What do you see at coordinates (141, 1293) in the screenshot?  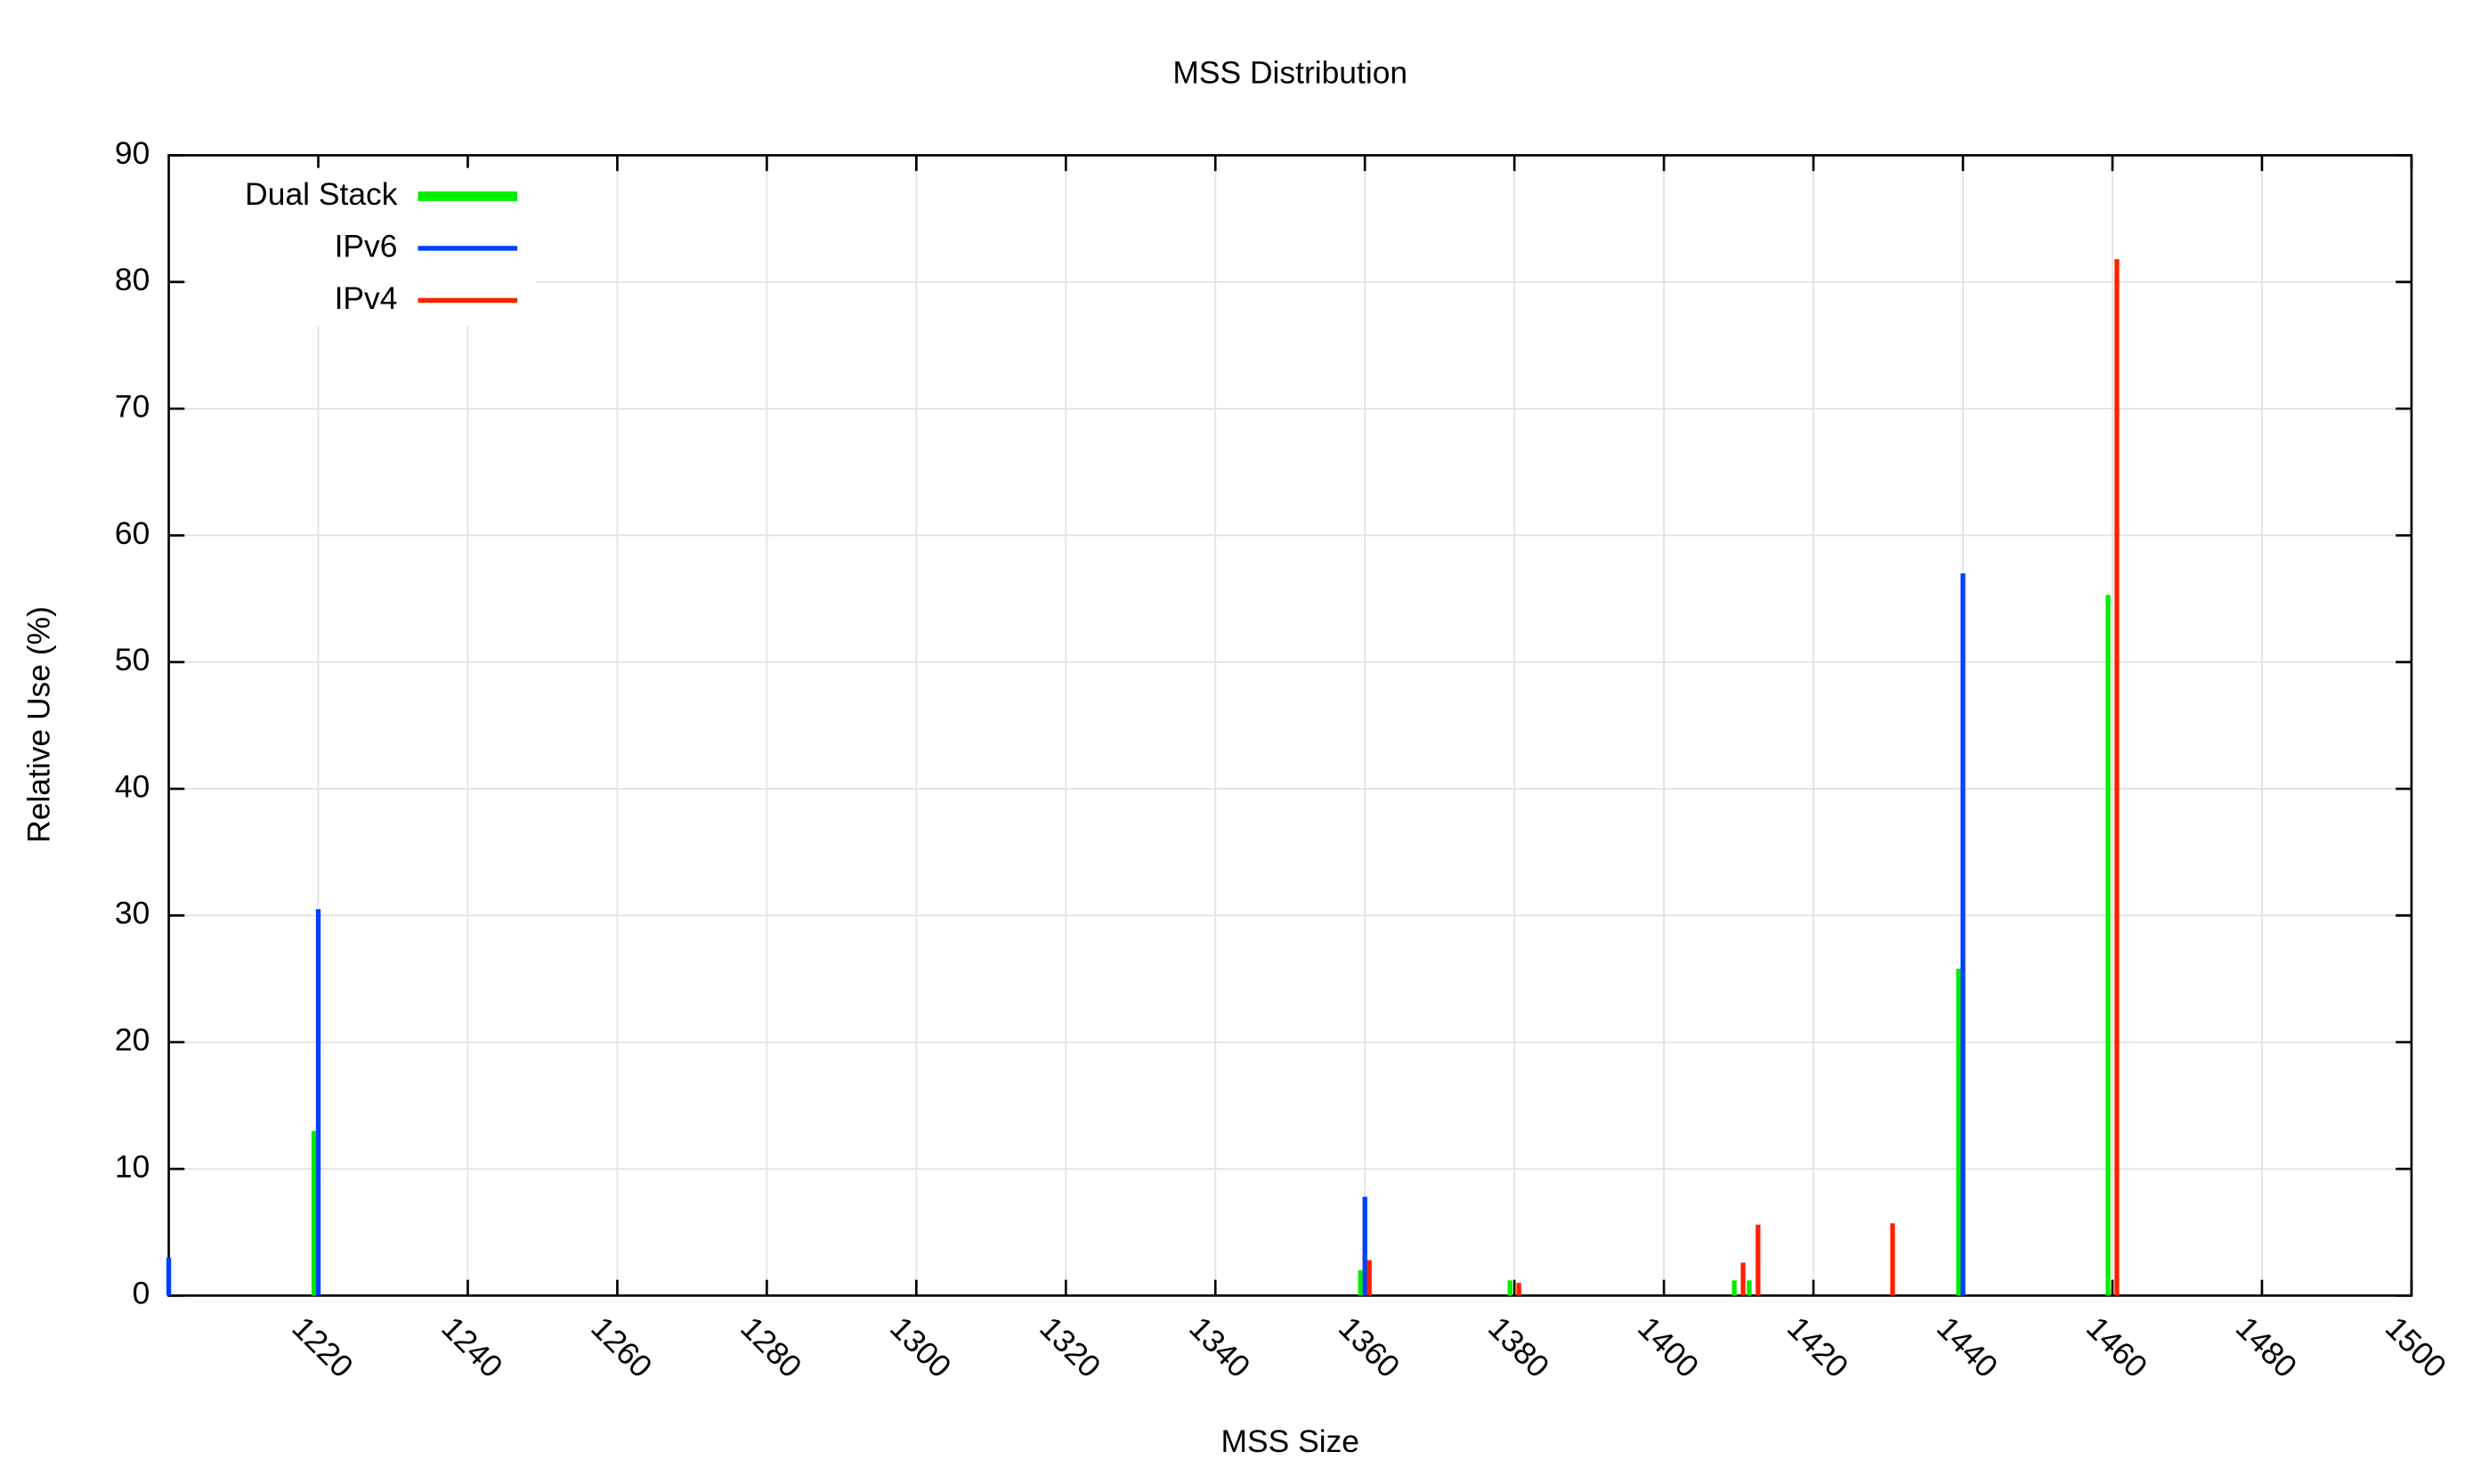 I see `y-tick-label: 0` at bounding box center [141, 1293].